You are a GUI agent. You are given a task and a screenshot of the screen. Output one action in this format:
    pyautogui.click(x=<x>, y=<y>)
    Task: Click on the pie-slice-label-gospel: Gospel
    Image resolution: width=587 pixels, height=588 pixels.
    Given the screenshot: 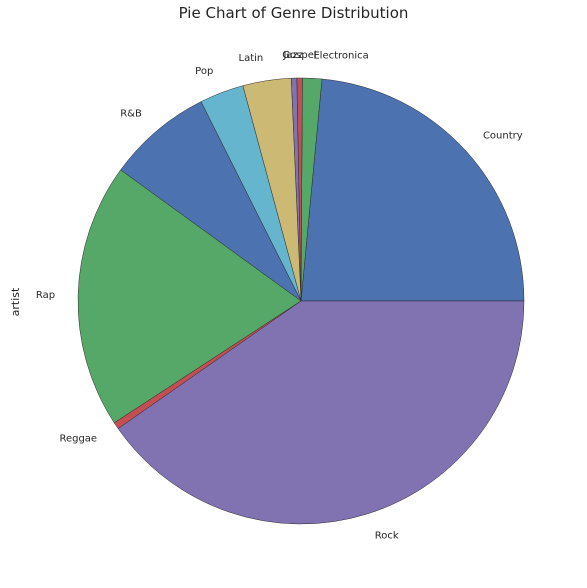 What is the action you would take?
    pyautogui.click(x=299, y=55)
    